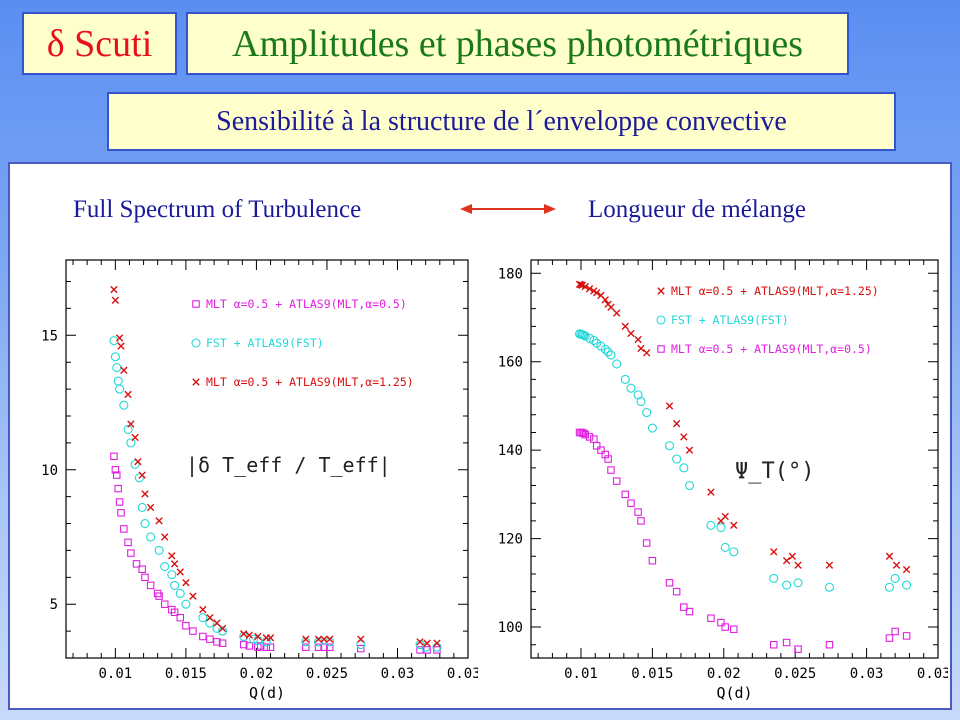  What do you see at coordinates (517, 43) in the screenshot?
I see `page-title: Amplitudes et phases photométriques` at bounding box center [517, 43].